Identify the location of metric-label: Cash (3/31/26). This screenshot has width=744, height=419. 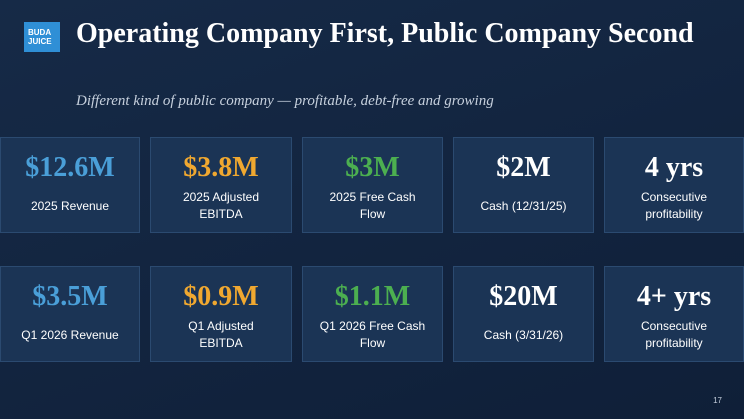
(523, 334).